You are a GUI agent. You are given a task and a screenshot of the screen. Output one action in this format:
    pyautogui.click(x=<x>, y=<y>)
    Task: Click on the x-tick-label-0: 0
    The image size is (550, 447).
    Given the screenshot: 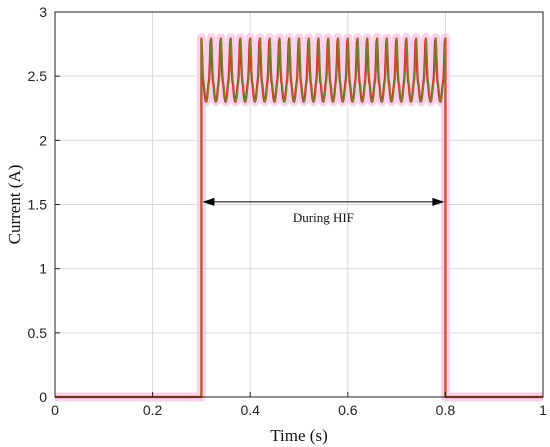 What is the action you would take?
    pyautogui.click(x=55, y=410)
    